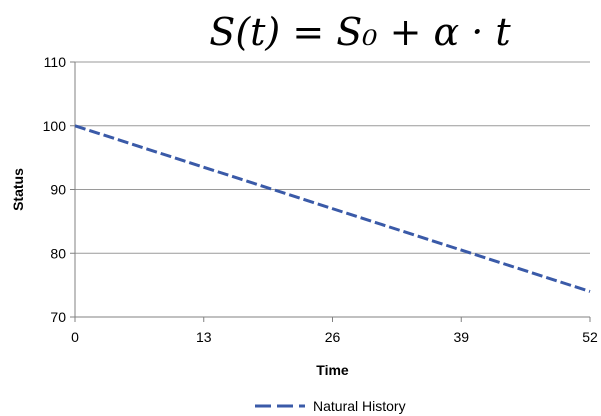  I want to click on y-tick-label-80: 80, so click(58, 253).